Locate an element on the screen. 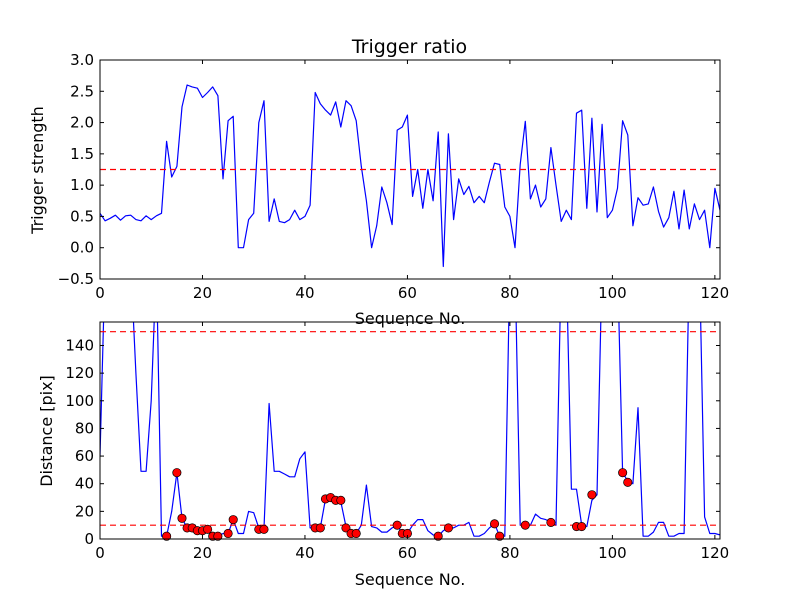  y-tick-label: 120 is located at coordinates (79, 373).